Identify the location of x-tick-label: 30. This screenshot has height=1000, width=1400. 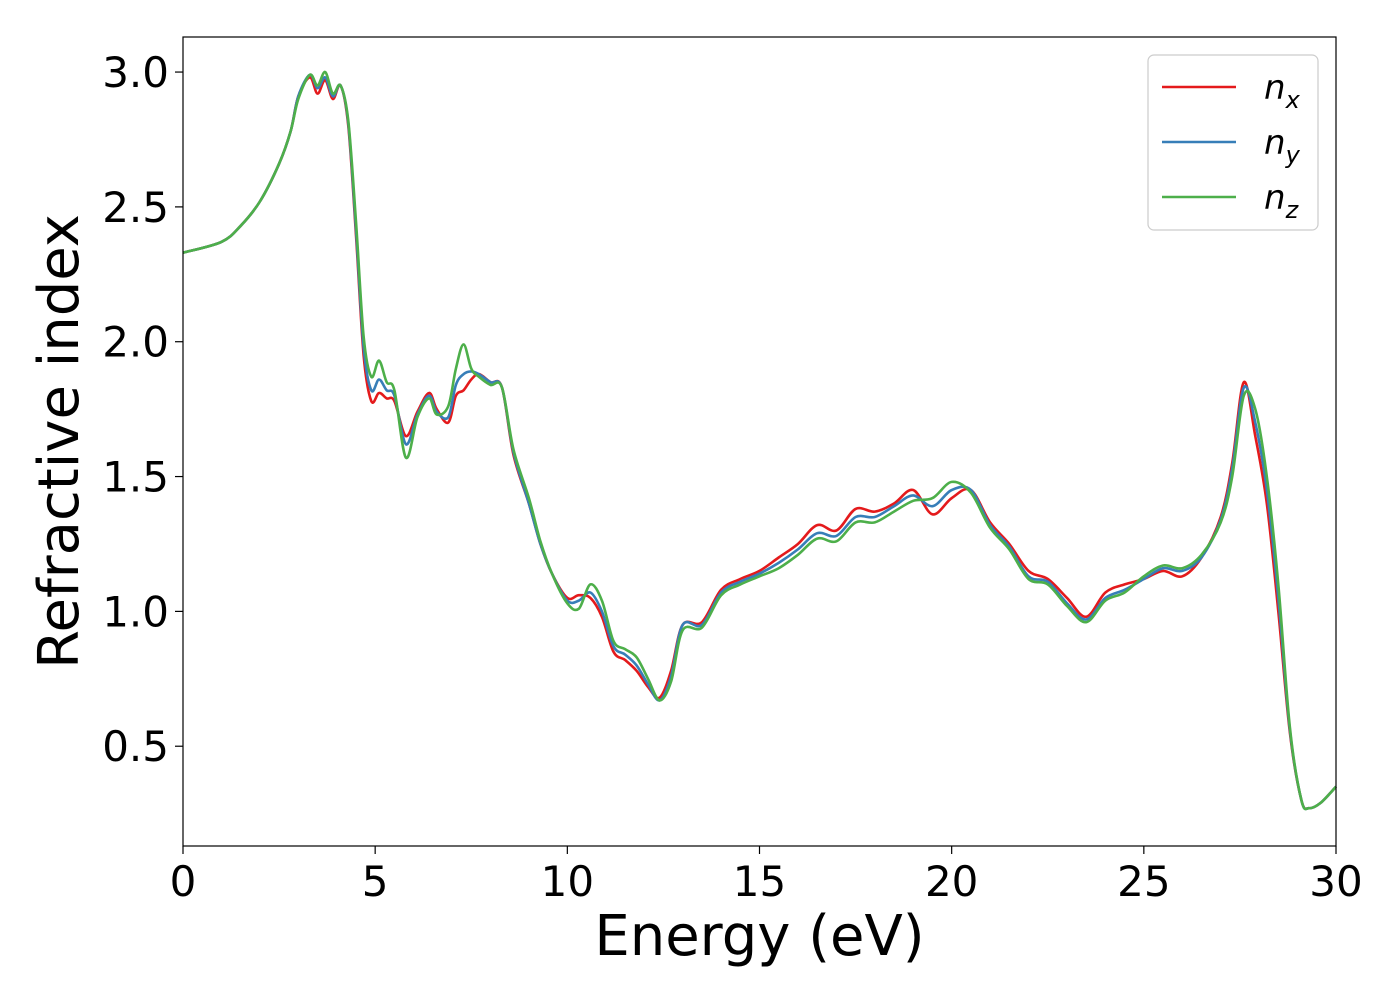
(1335, 881).